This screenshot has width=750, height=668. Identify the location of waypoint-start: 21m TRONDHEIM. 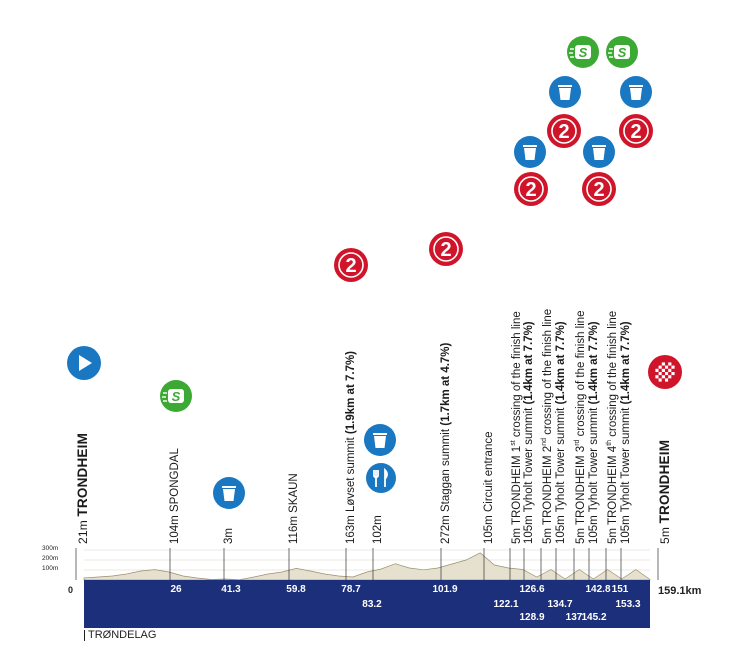
(82, 488).